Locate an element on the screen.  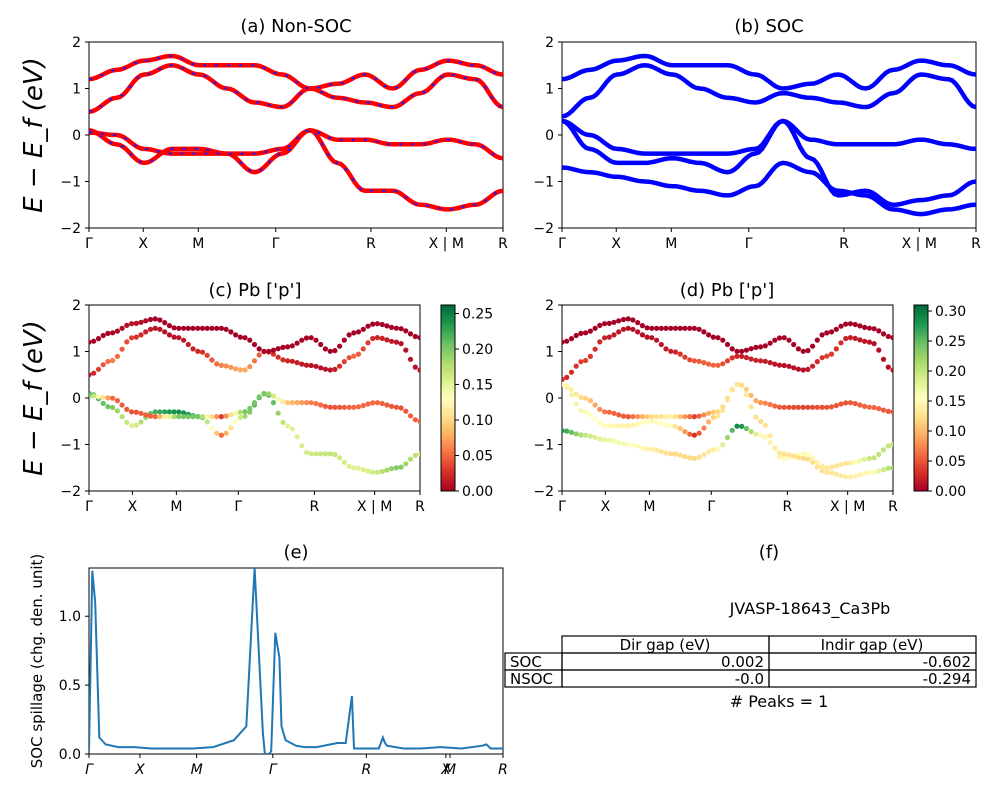
colorbar-tick-label: 0.10 is located at coordinates (950, 432).